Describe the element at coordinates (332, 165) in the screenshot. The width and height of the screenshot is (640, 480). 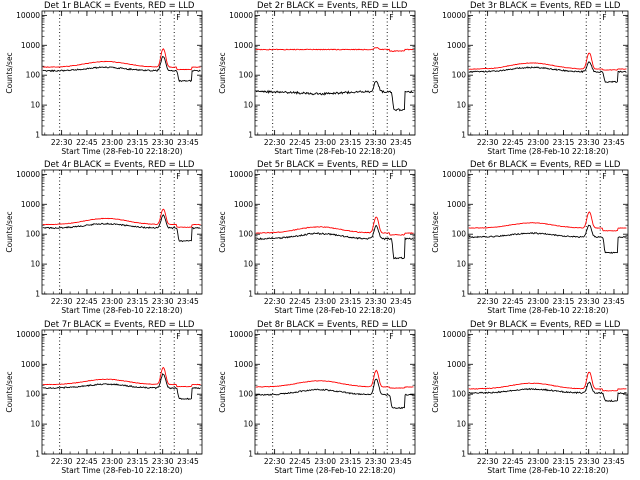
I see `panel-title: Det 5r BLACK = Events, RED = LLD` at that location.